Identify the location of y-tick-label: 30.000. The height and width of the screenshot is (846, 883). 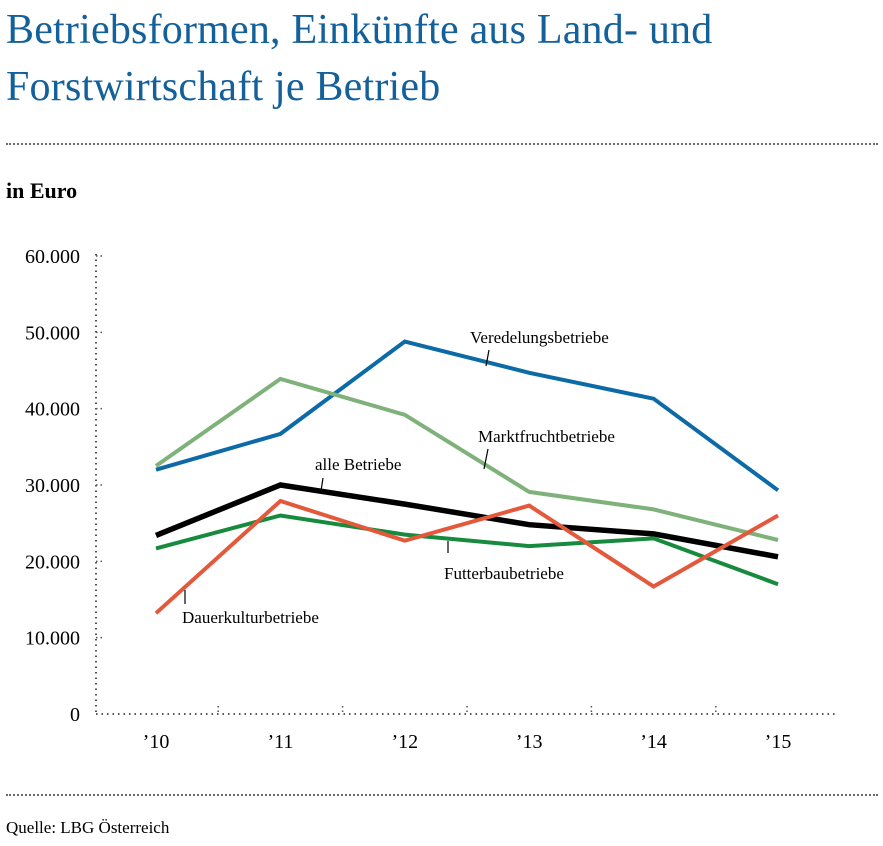
(52, 486).